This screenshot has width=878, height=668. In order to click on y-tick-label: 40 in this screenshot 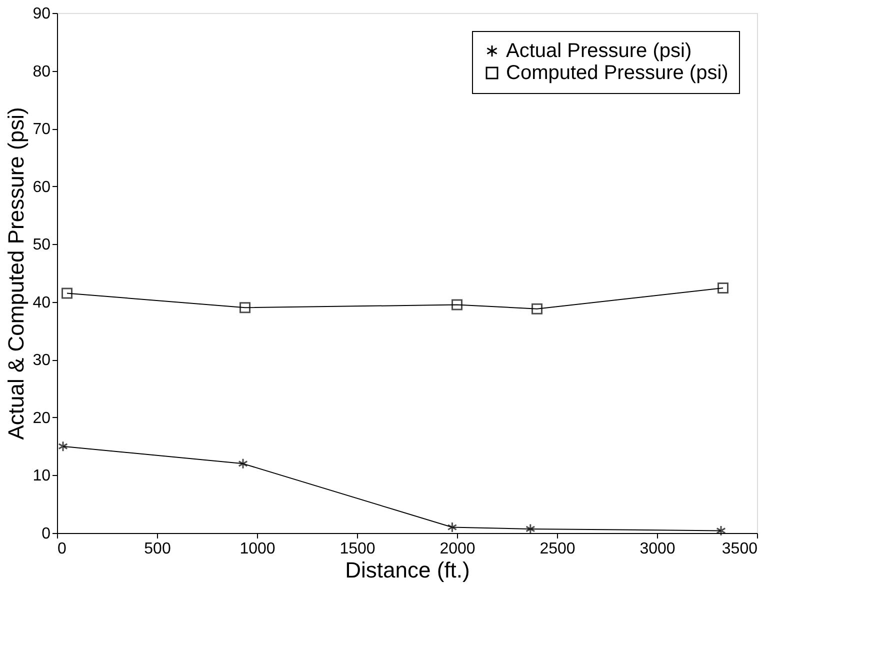, I will do `click(41, 303)`.